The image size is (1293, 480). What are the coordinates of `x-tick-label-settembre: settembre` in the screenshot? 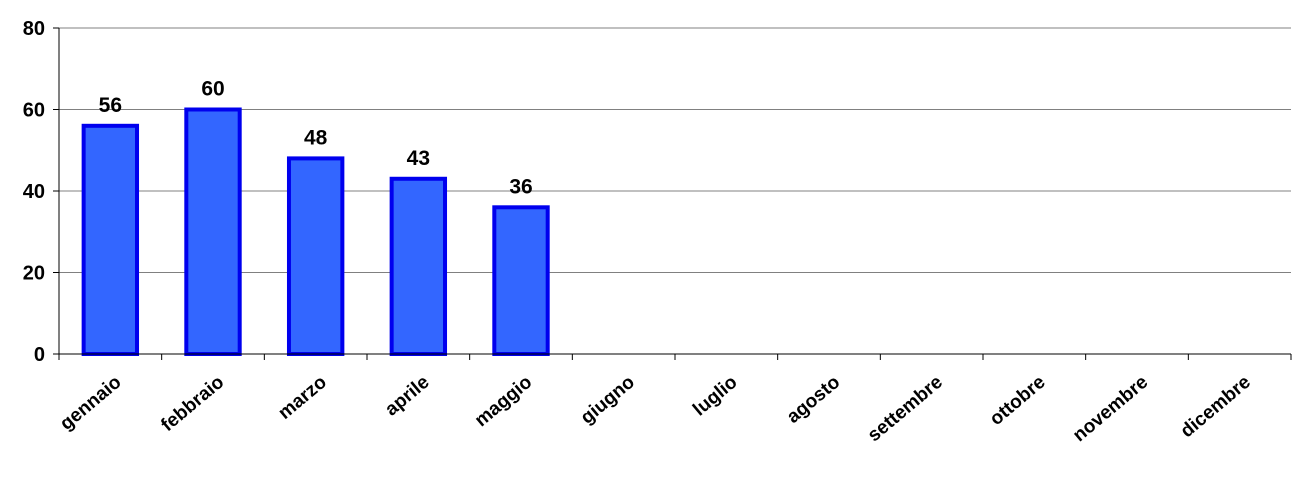 It's located at (905, 409).